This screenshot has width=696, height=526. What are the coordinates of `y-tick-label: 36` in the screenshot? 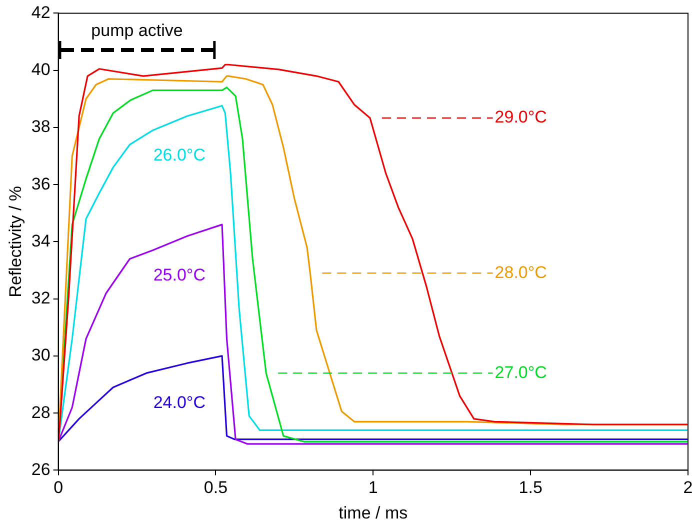 It's located at (40, 184).